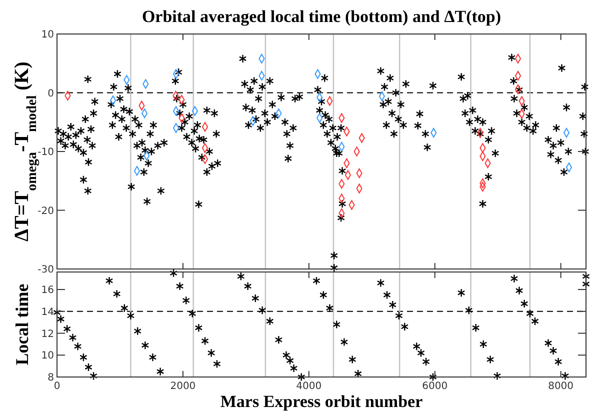  What do you see at coordinates (309, 386) in the screenshot?
I see `x-tick-label: 4000` at bounding box center [309, 386].